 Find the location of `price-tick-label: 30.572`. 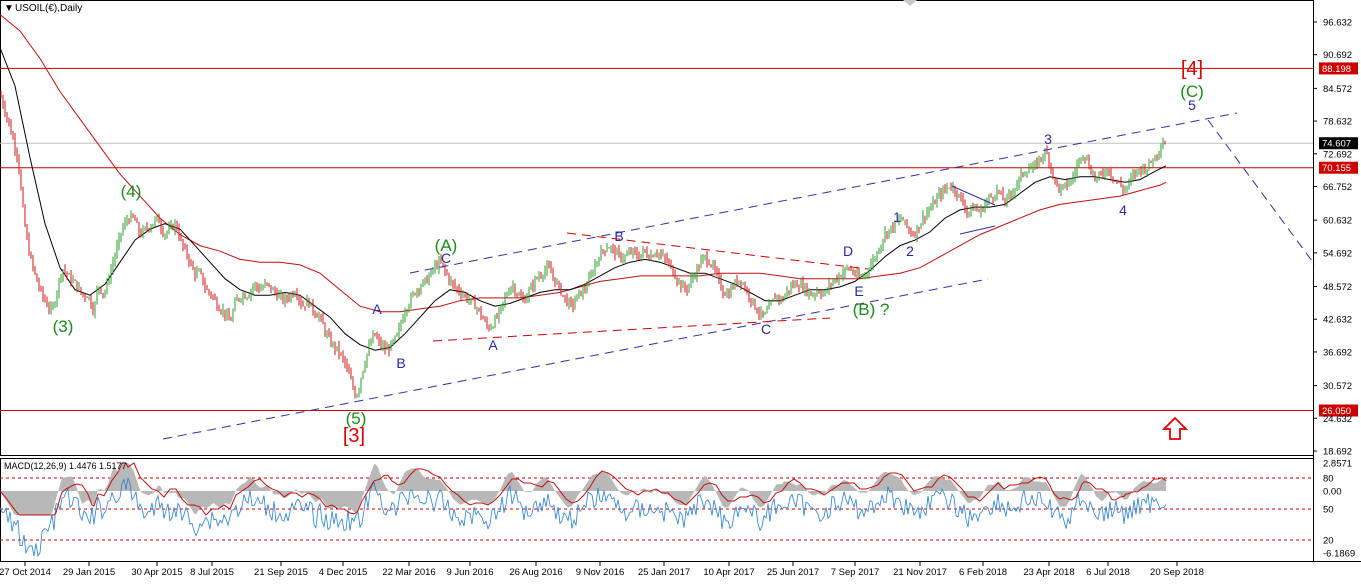

price-tick-label: 30.572 is located at coordinates (1337, 386).